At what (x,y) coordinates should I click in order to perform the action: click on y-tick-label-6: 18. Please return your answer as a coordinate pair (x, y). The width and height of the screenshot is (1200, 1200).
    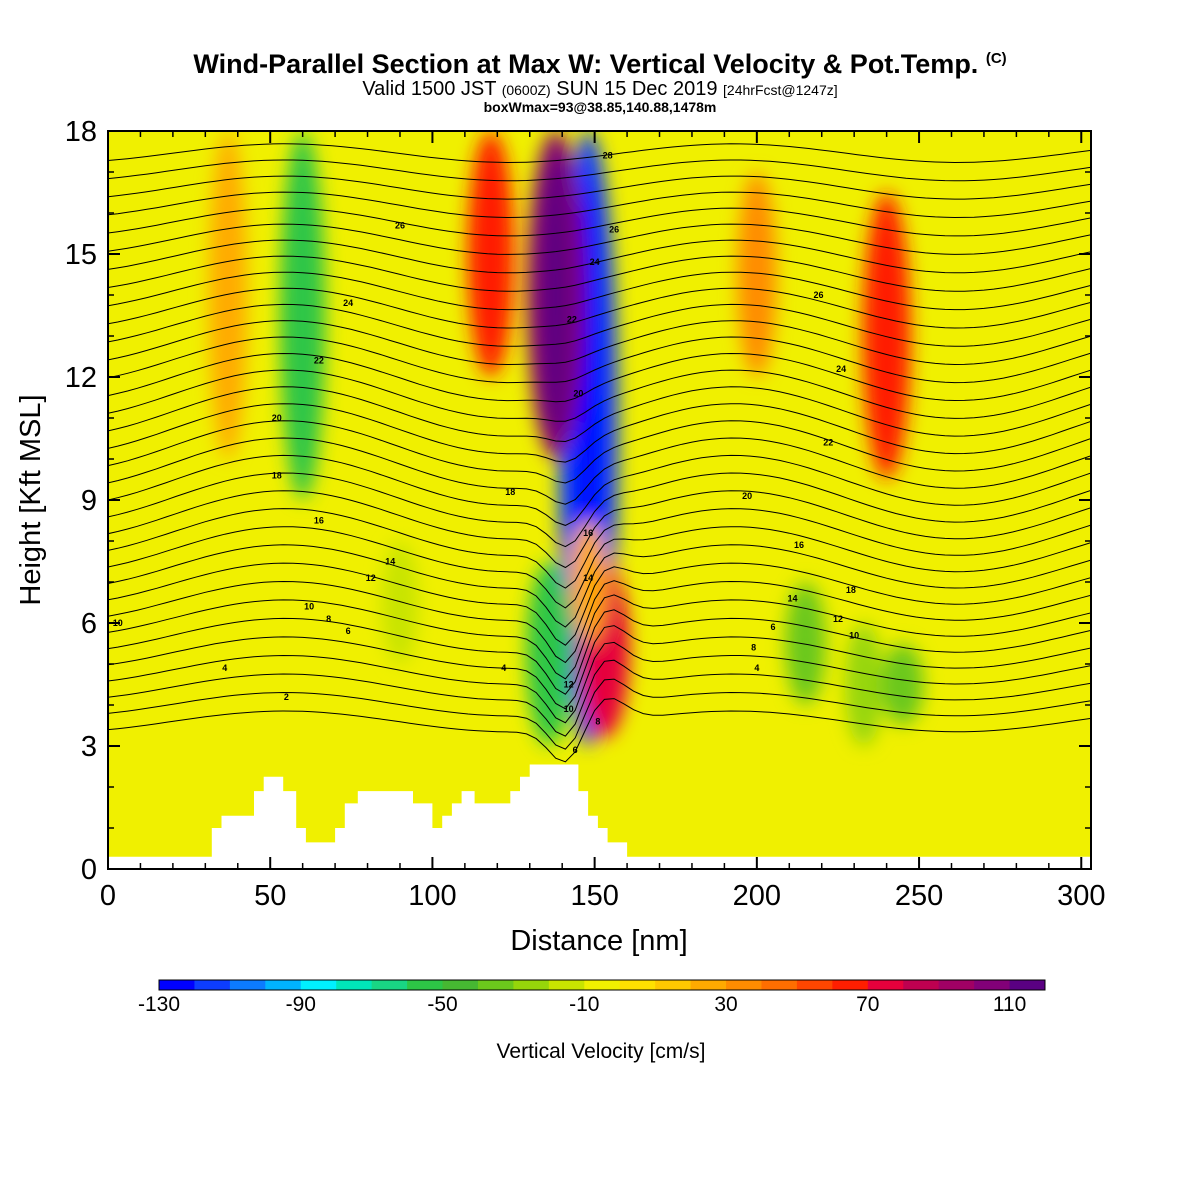
    Looking at the image, I should click on (81, 132).